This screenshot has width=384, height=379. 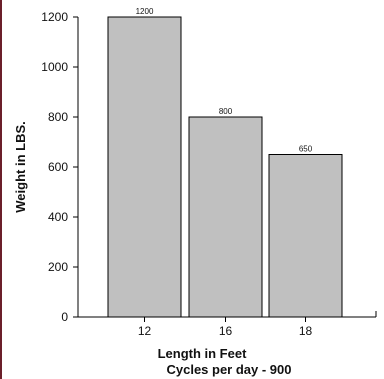 I want to click on y-tick-label: 400, so click(x=58, y=217).